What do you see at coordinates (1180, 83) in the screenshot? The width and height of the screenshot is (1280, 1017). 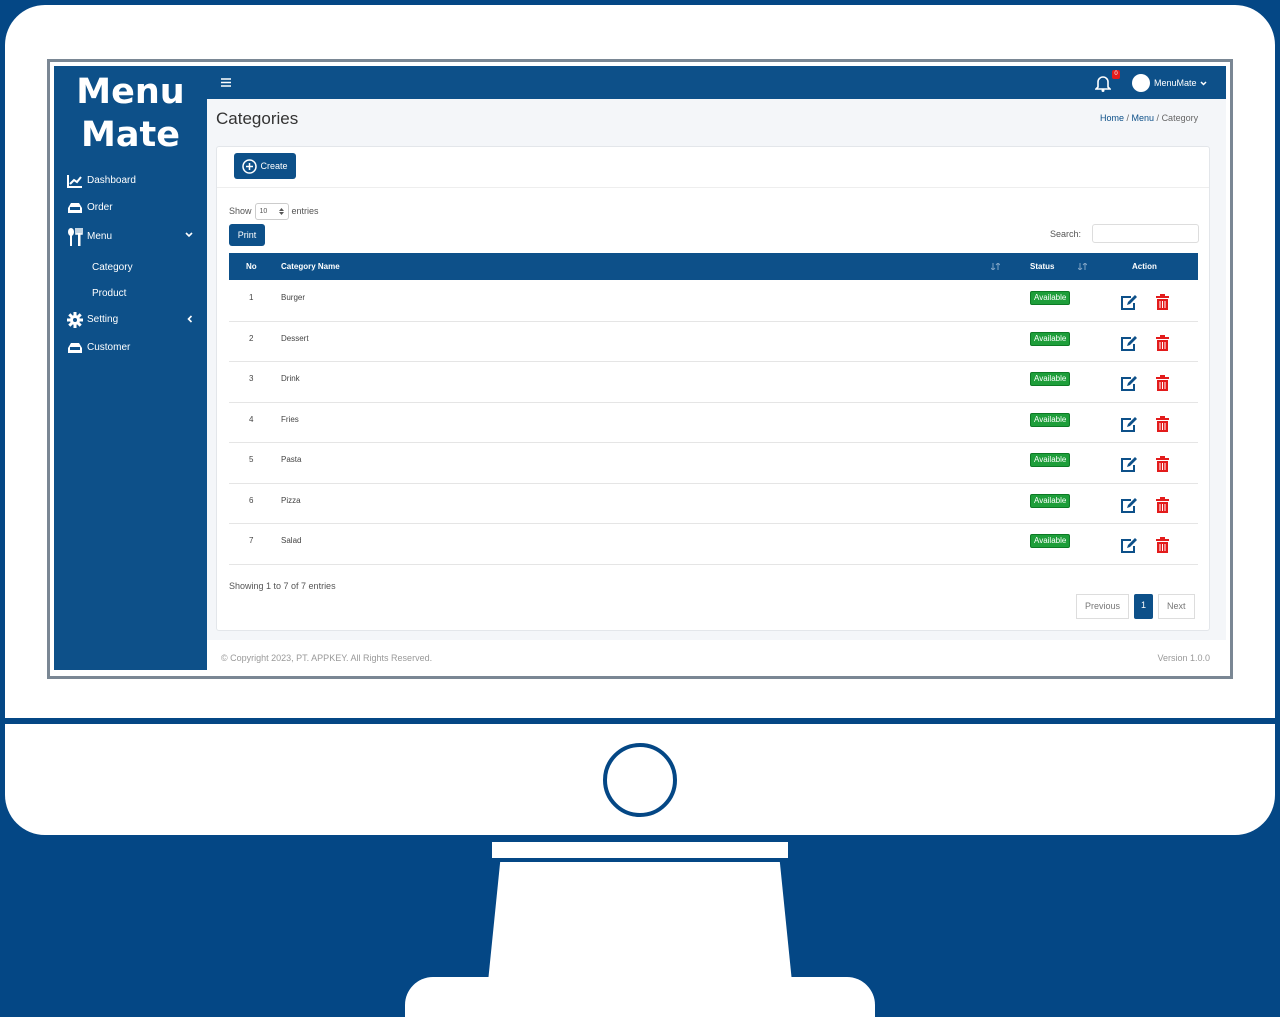 I see `user-menu: MenuMate` at bounding box center [1180, 83].